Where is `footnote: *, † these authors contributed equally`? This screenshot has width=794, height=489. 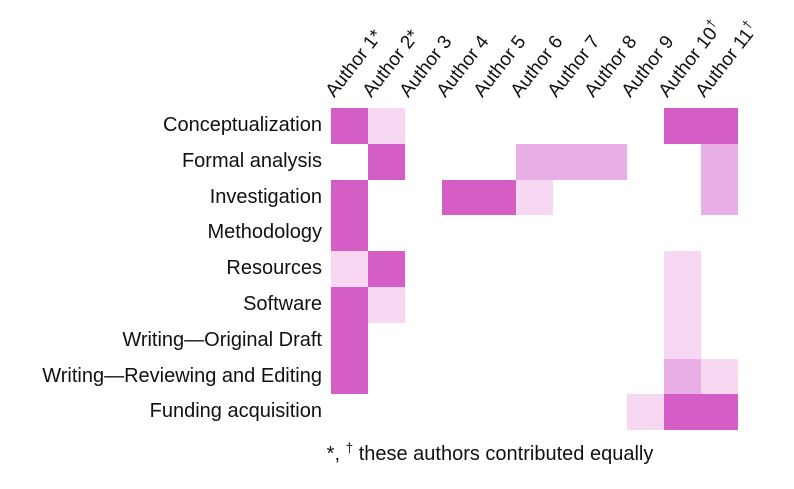 footnote: *, † these authors contributed equally is located at coordinates (490, 453).